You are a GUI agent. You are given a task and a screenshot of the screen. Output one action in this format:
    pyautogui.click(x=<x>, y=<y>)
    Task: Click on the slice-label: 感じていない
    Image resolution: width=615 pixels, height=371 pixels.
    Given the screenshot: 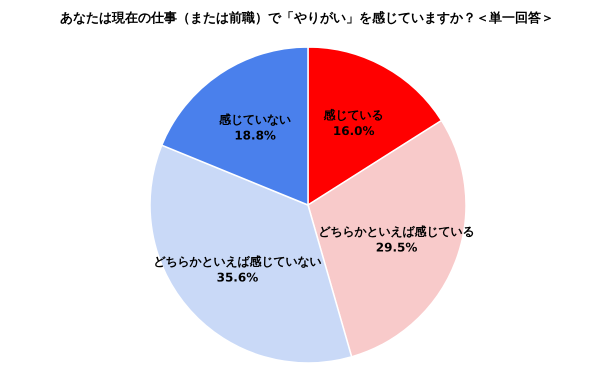 What is the action you would take?
    pyautogui.click(x=255, y=119)
    